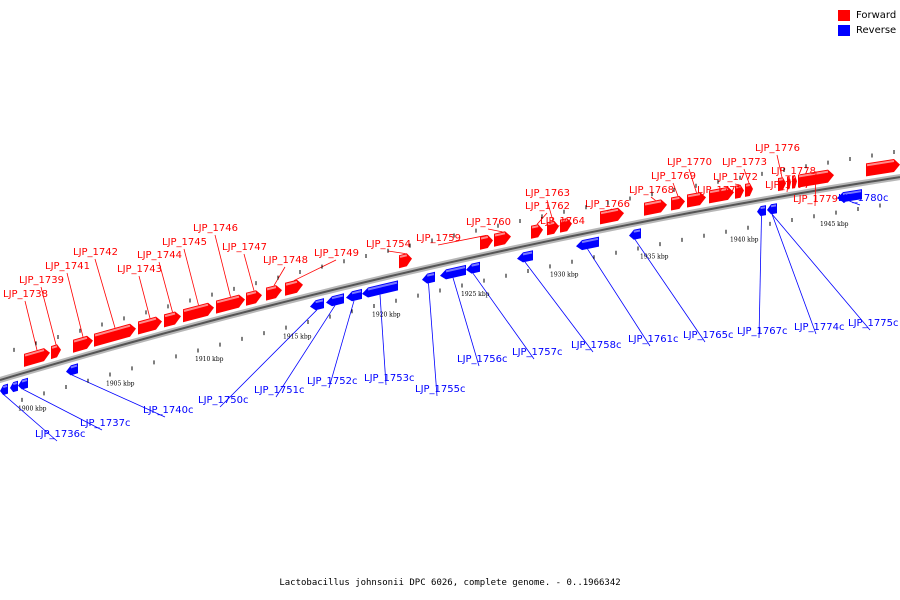 This screenshot has width=900, height=600. What do you see at coordinates (32, 409) in the screenshot?
I see `scale-label-1900-kbp: 1900 kbp` at bounding box center [32, 409].